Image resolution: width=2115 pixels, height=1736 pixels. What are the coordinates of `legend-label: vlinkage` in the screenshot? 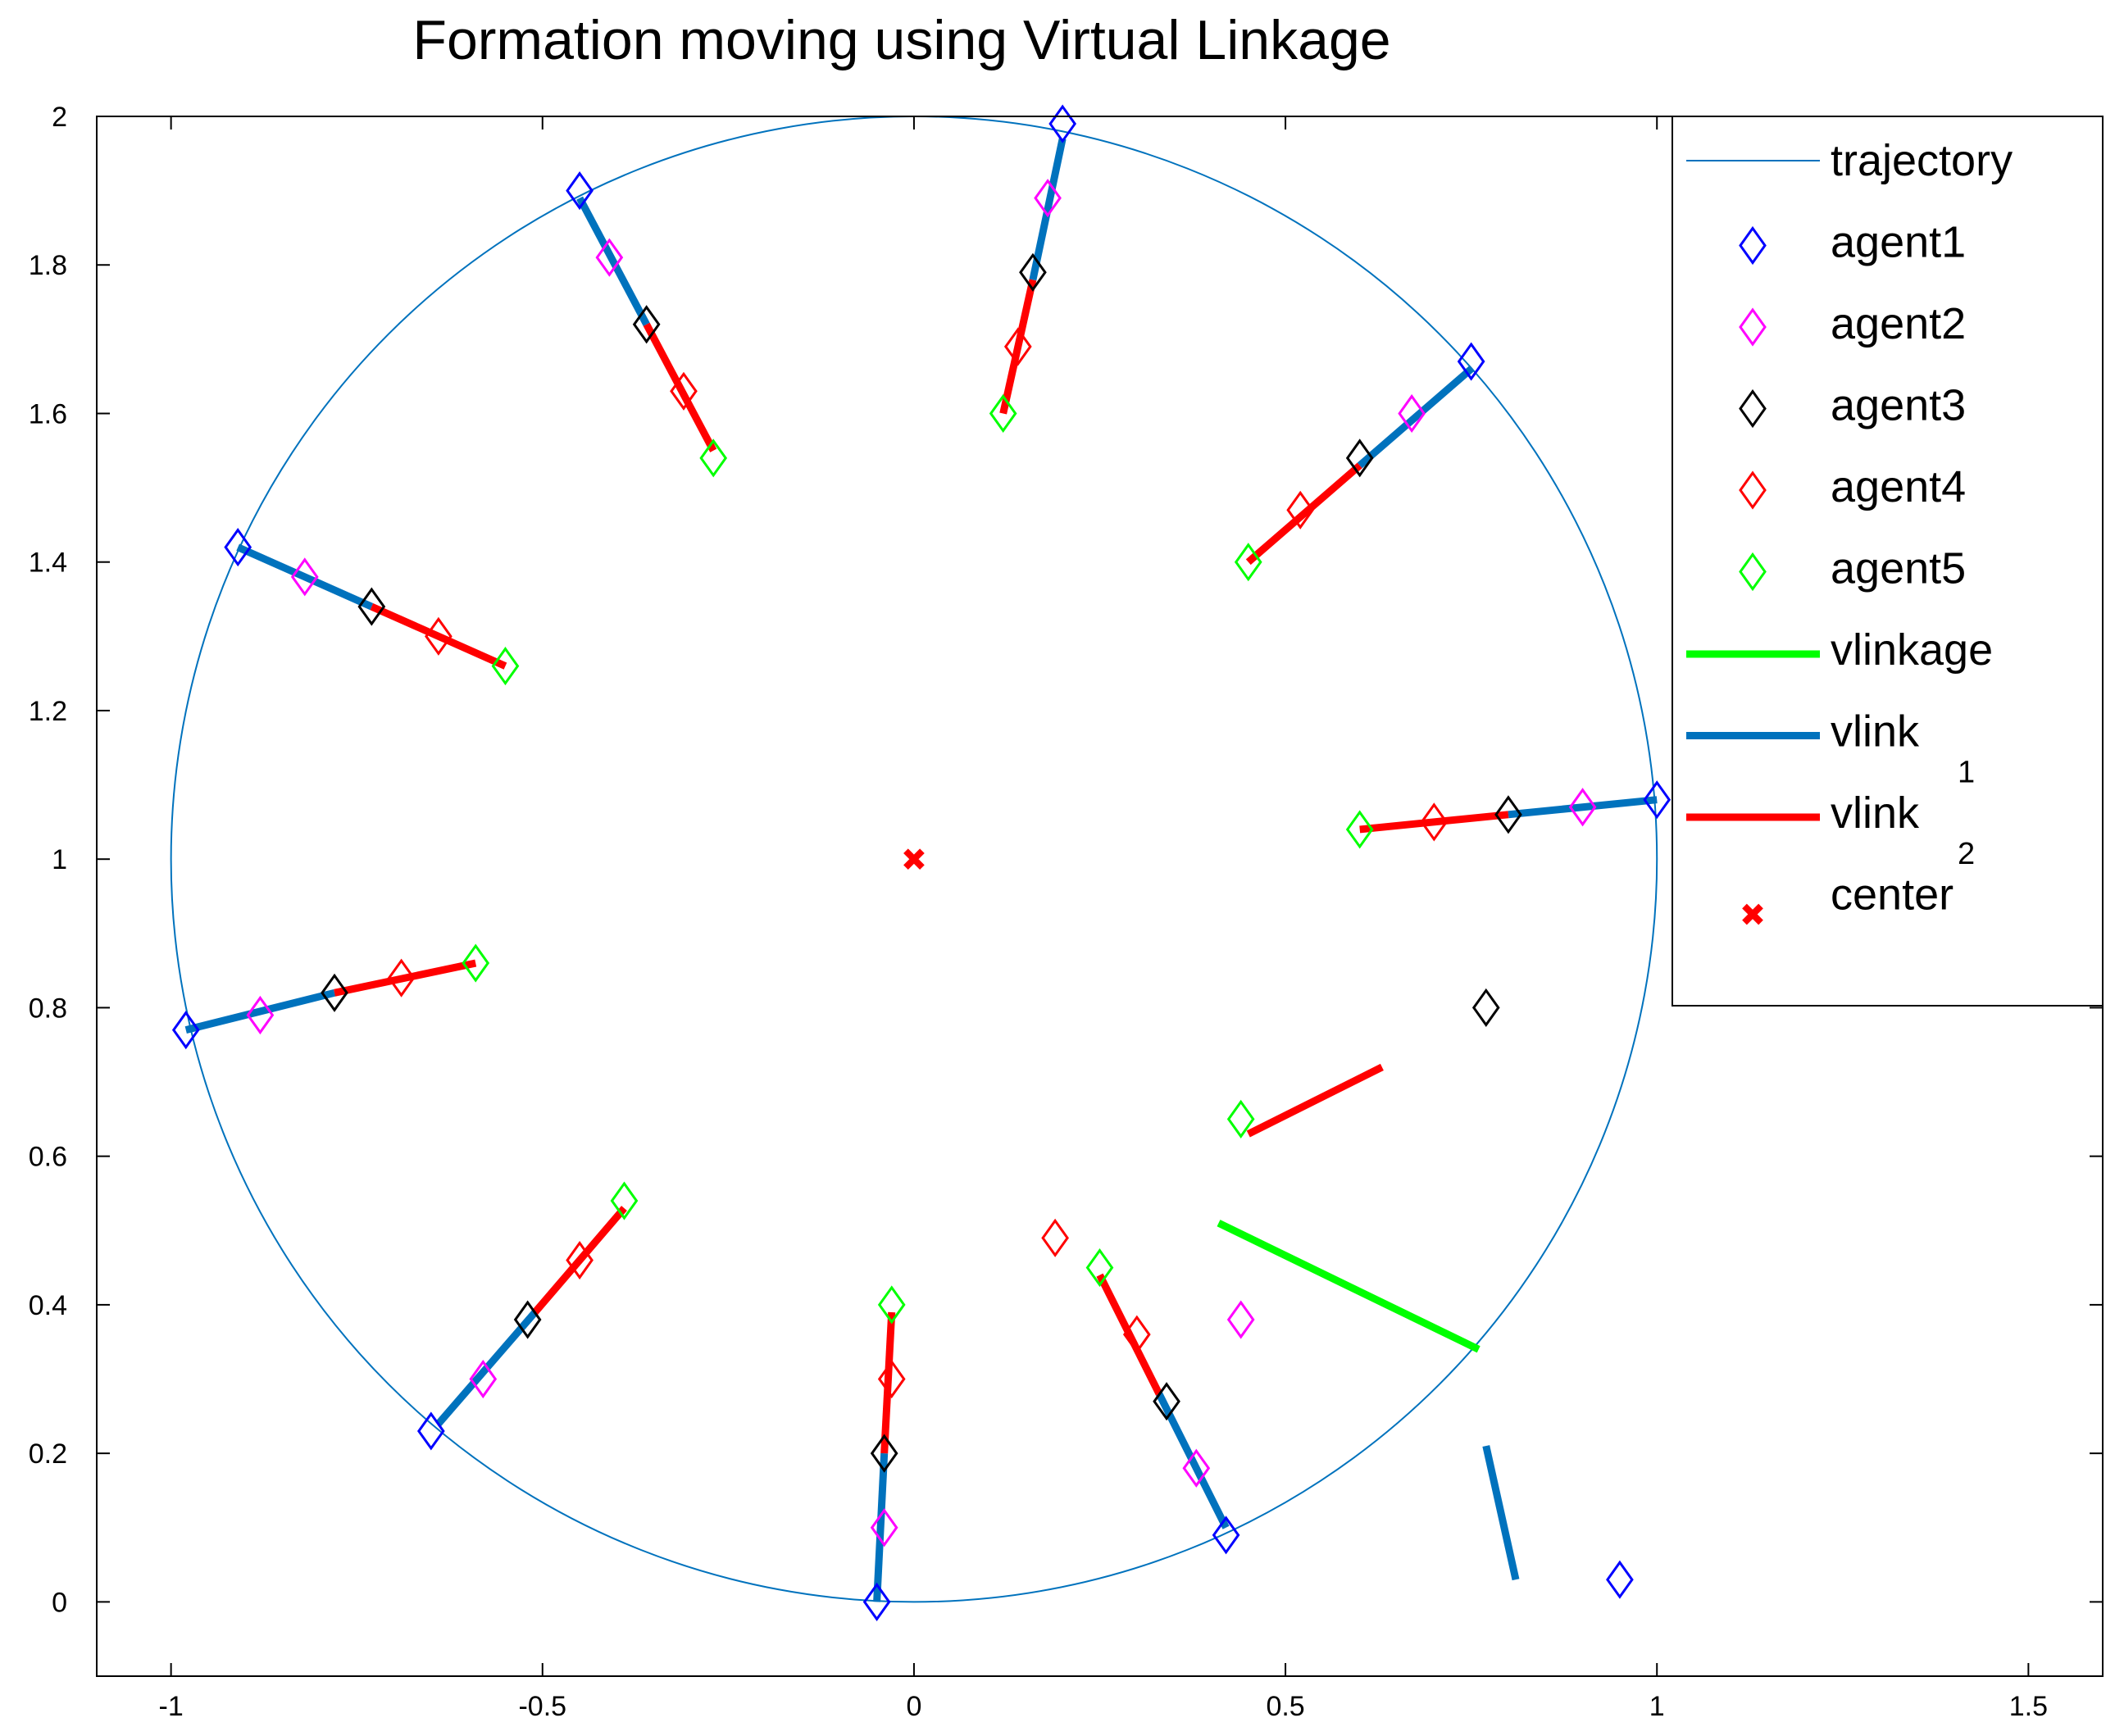 It's located at (1912, 650).